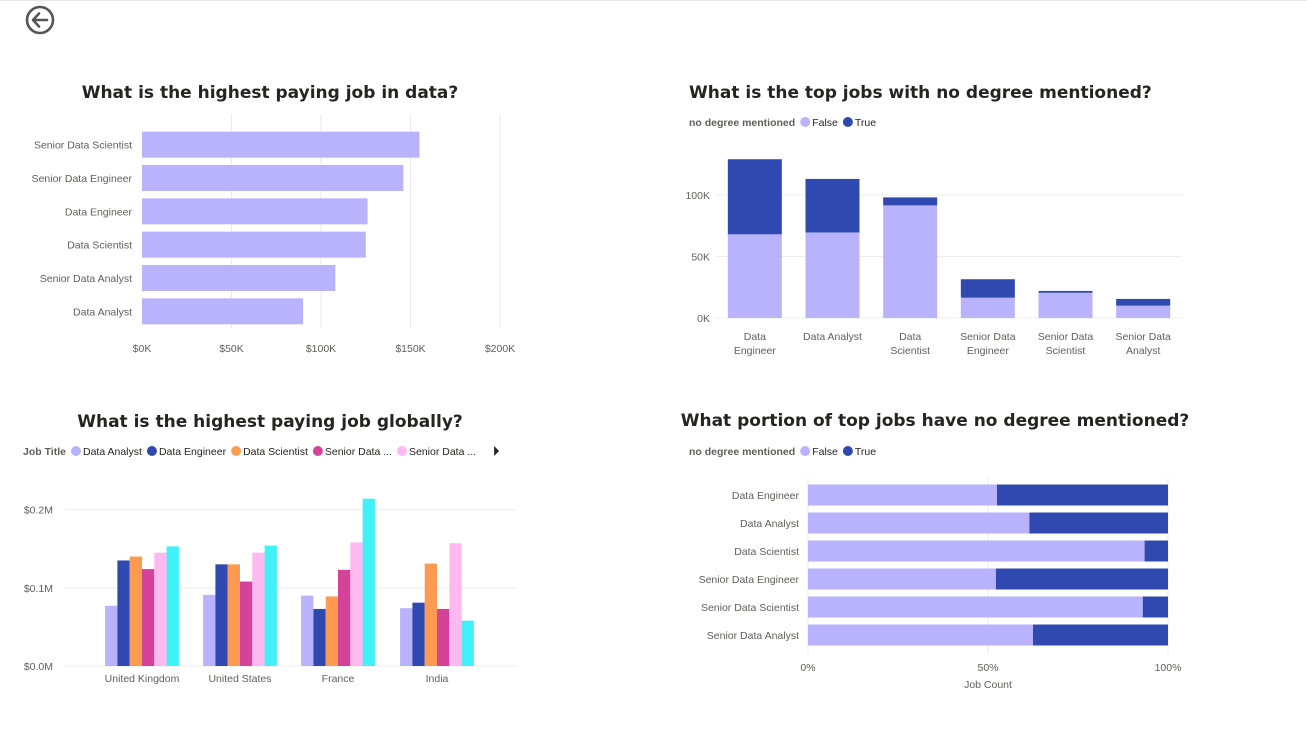  I want to click on x-tick-label: $50K, so click(231, 349).